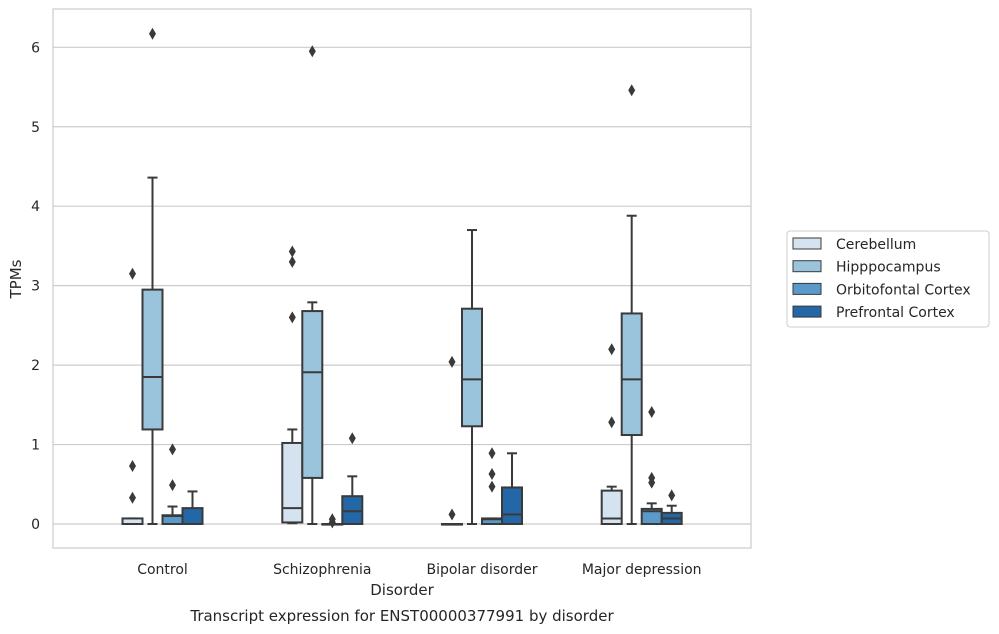 This screenshot has height=634, width=999. What do you see at coordinates (352, 479) in the screenshot?
I see `box-prefrontal-cortex-schizophrenia` at bounding box center [352, 479].